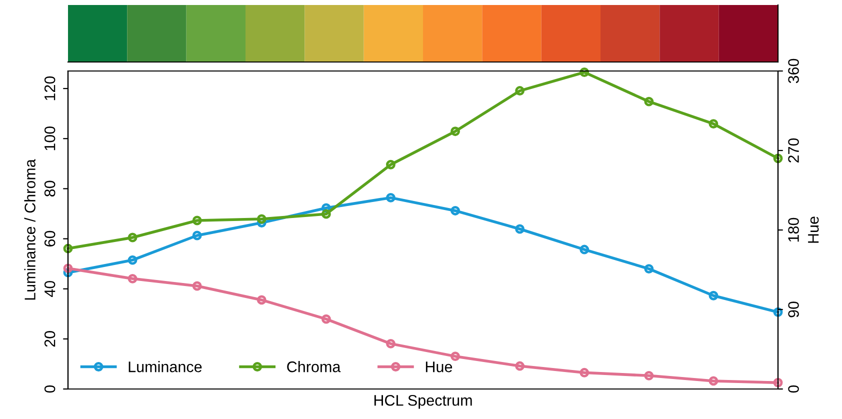 The height and width of the screenshot is (419, 842). I want to click on y2-axis-title: Hue, so click(813, 229).